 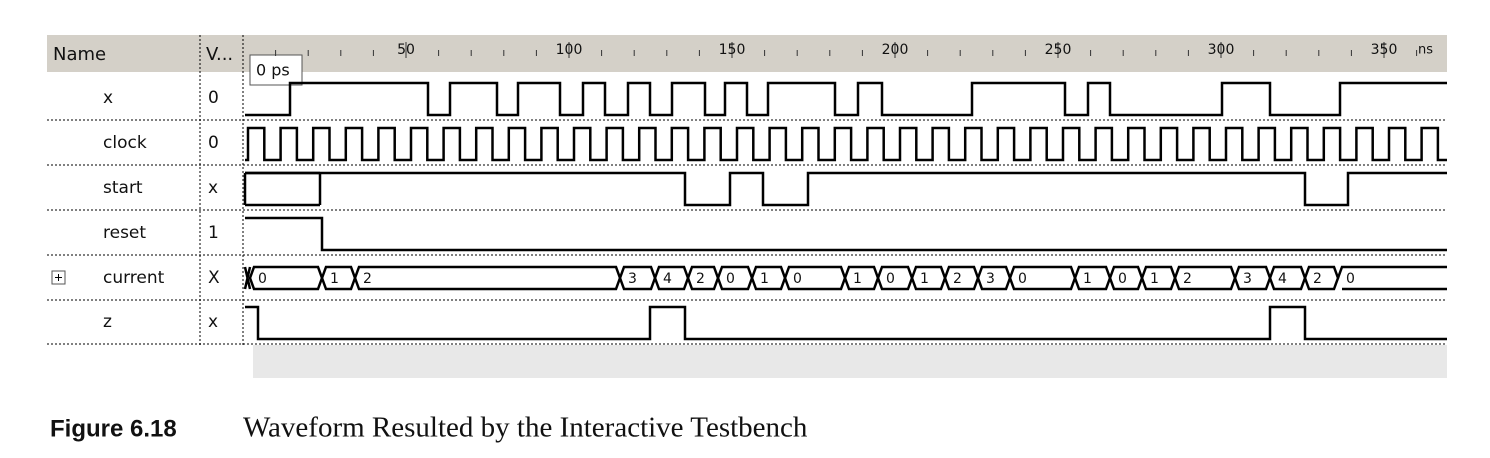 I want to click on signal-name: z, so click(x=107, y=322).